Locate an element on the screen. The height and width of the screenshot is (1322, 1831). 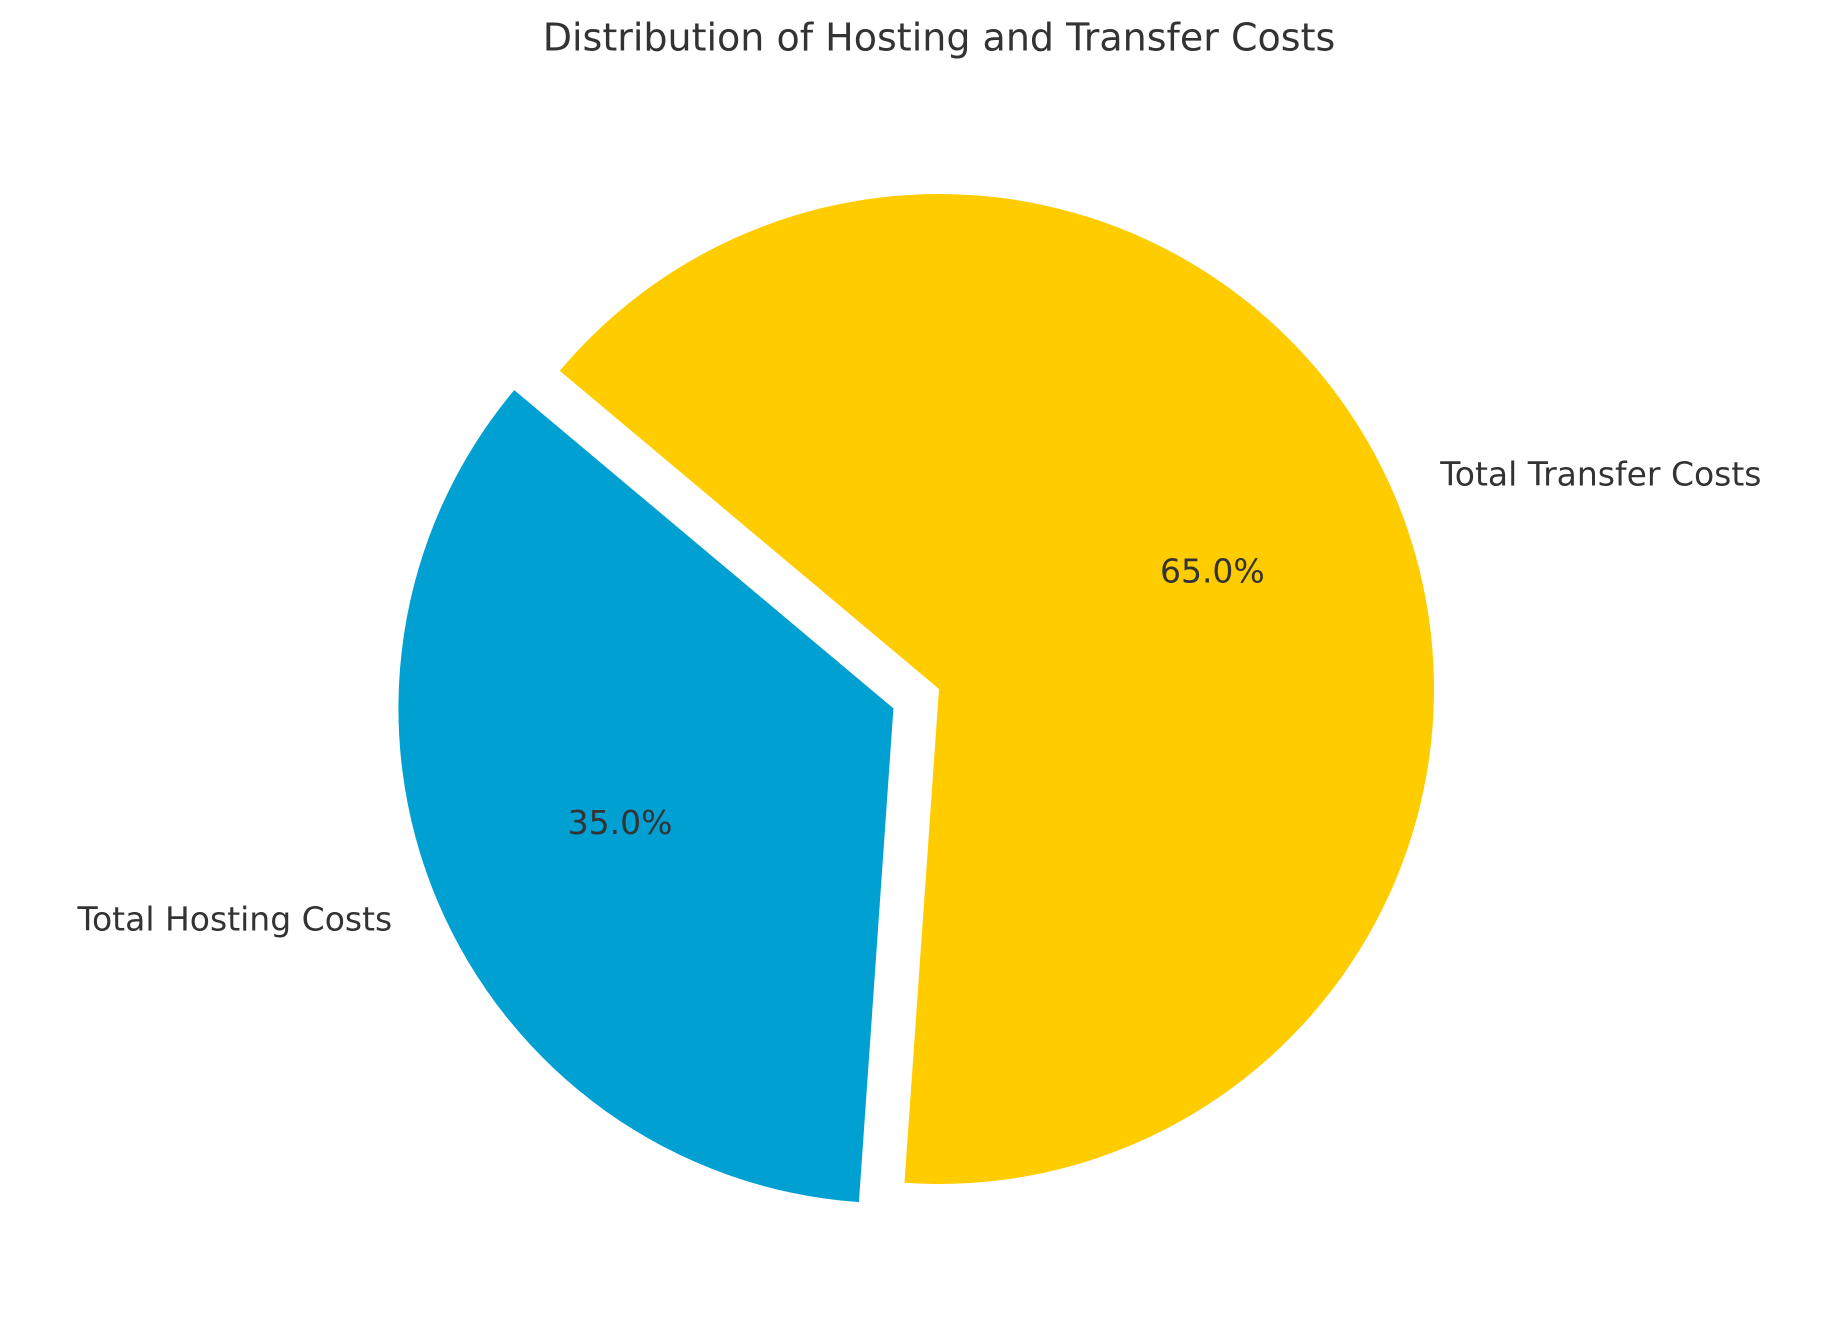
percent-label: 65.0% is located at coordinates (1212, 570).